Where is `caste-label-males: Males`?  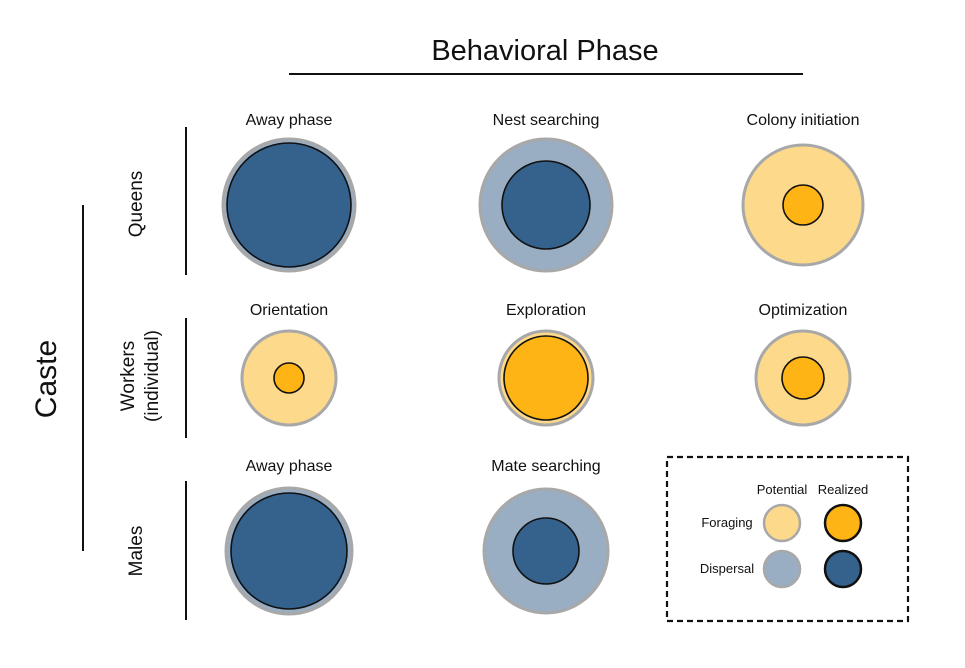 caste-label-males: Males is located at coordinates (136, 551).